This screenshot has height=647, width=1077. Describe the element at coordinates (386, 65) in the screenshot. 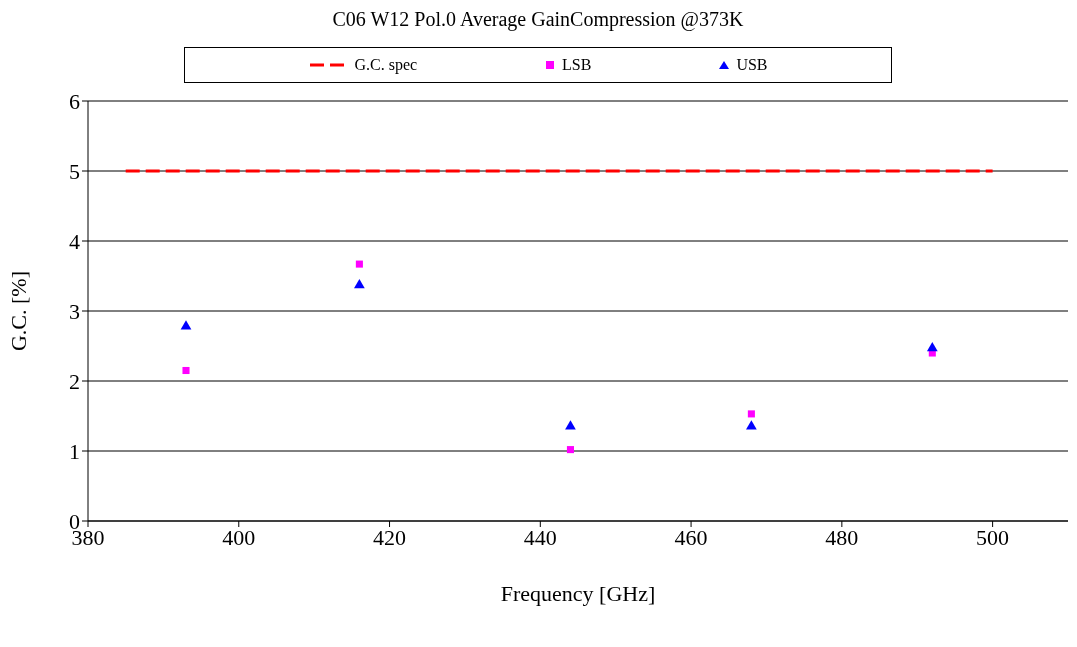

I see `legend-label: G.C. spec` at that location.